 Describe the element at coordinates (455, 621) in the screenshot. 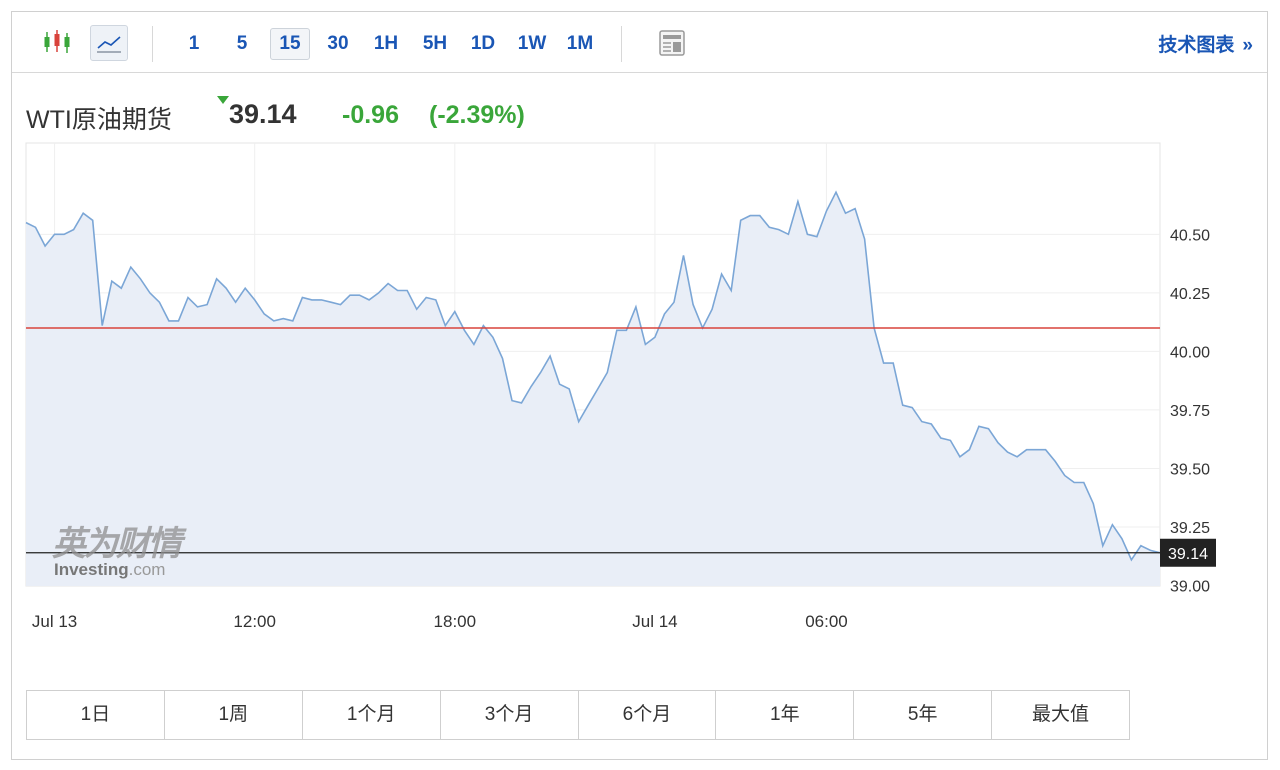

I see `x-tick-label: 18:00` at that location.